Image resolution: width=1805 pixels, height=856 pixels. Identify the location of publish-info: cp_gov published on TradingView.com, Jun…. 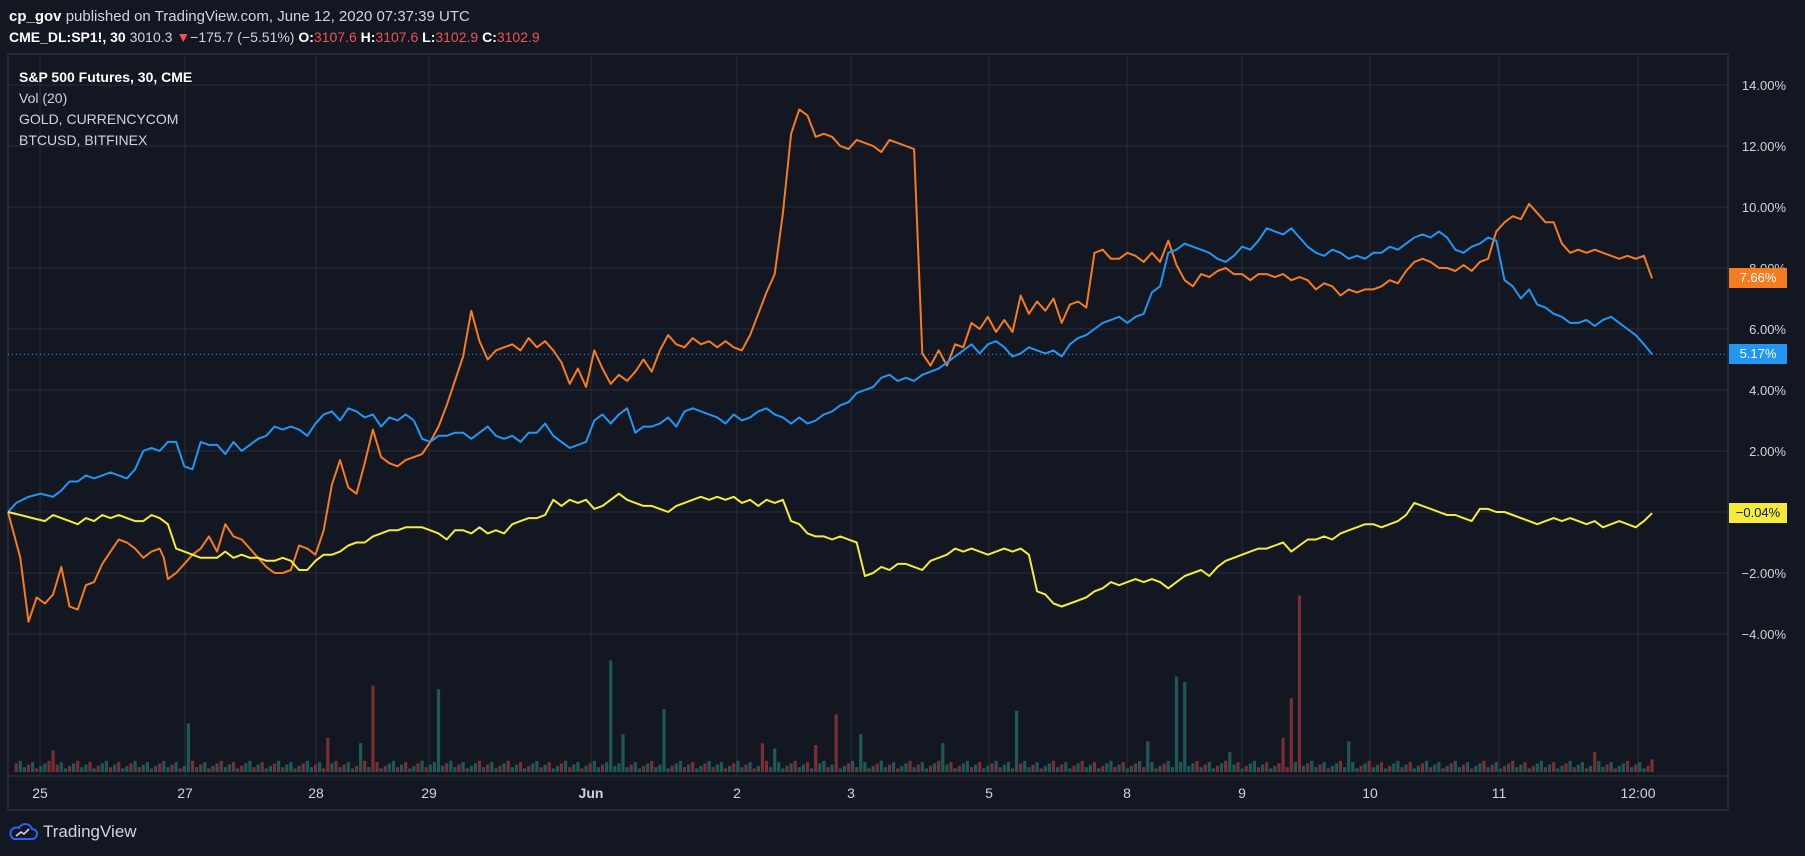
(239, 16).